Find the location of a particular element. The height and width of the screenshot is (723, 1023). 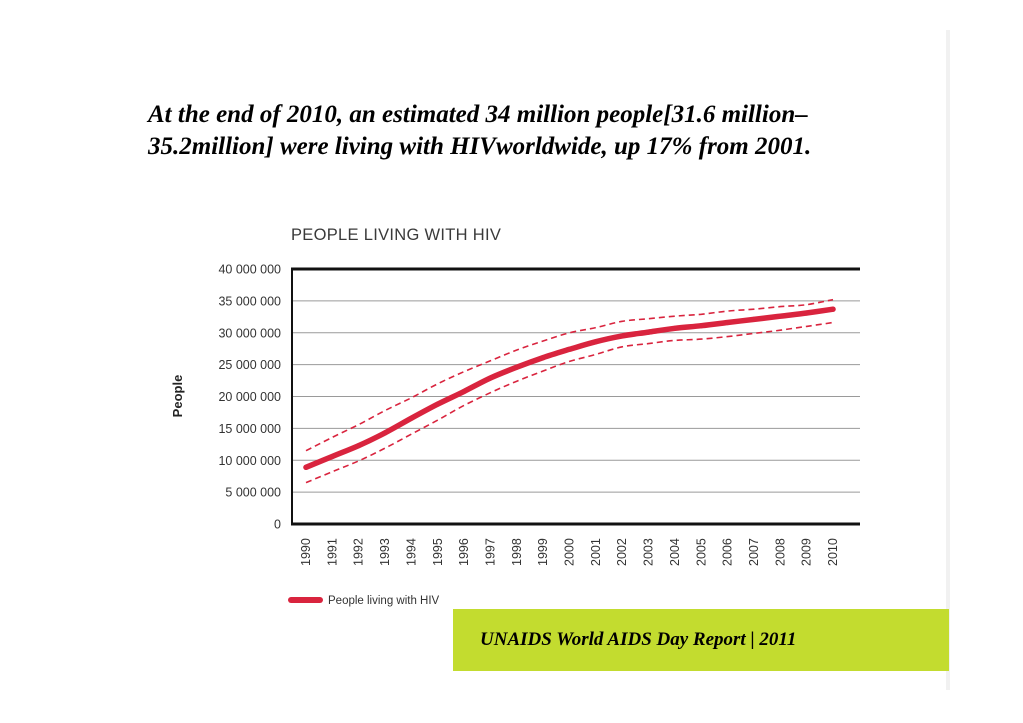

series-lines is located at coordinates (569, 388).